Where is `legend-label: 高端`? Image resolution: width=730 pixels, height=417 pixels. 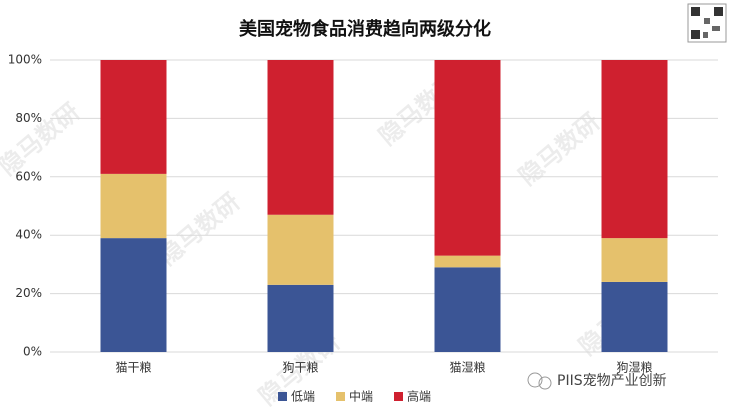
legend-label: 高端 is located at coordinates (419, 396).